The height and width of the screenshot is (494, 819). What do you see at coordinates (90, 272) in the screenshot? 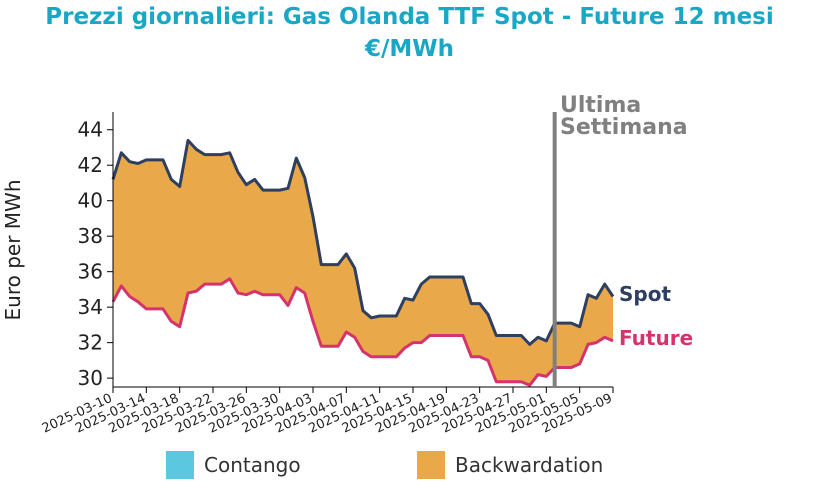
I see `y-tick-label: 36` at bounding box center [90, 272].